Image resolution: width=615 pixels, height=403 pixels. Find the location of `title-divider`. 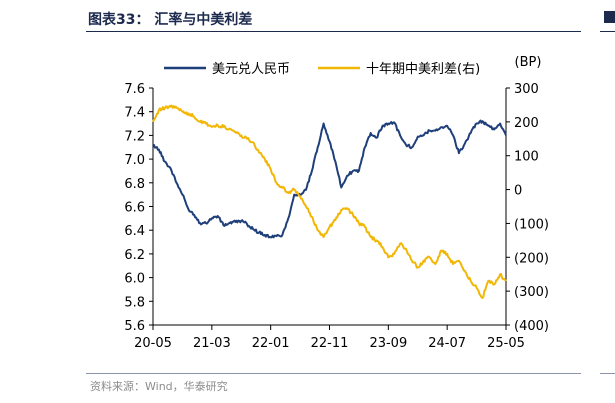

title-divider is located at coordinates (333, 31).